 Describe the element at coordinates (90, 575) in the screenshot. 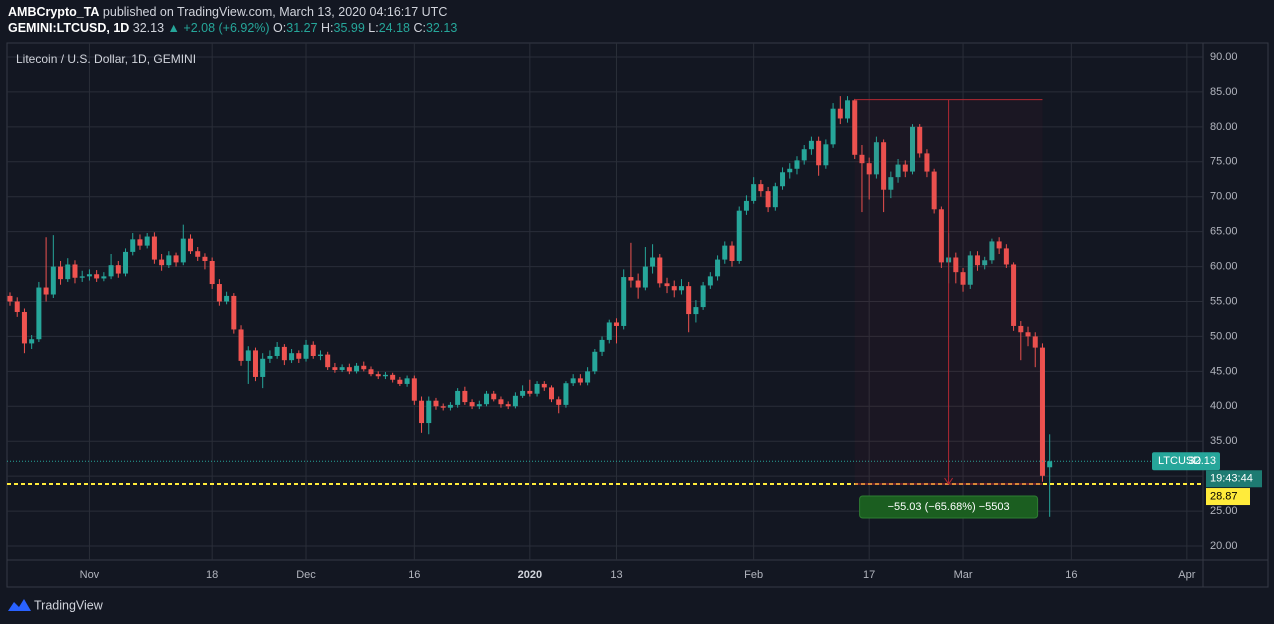

I see `x-tick-label: Nov` at that location.